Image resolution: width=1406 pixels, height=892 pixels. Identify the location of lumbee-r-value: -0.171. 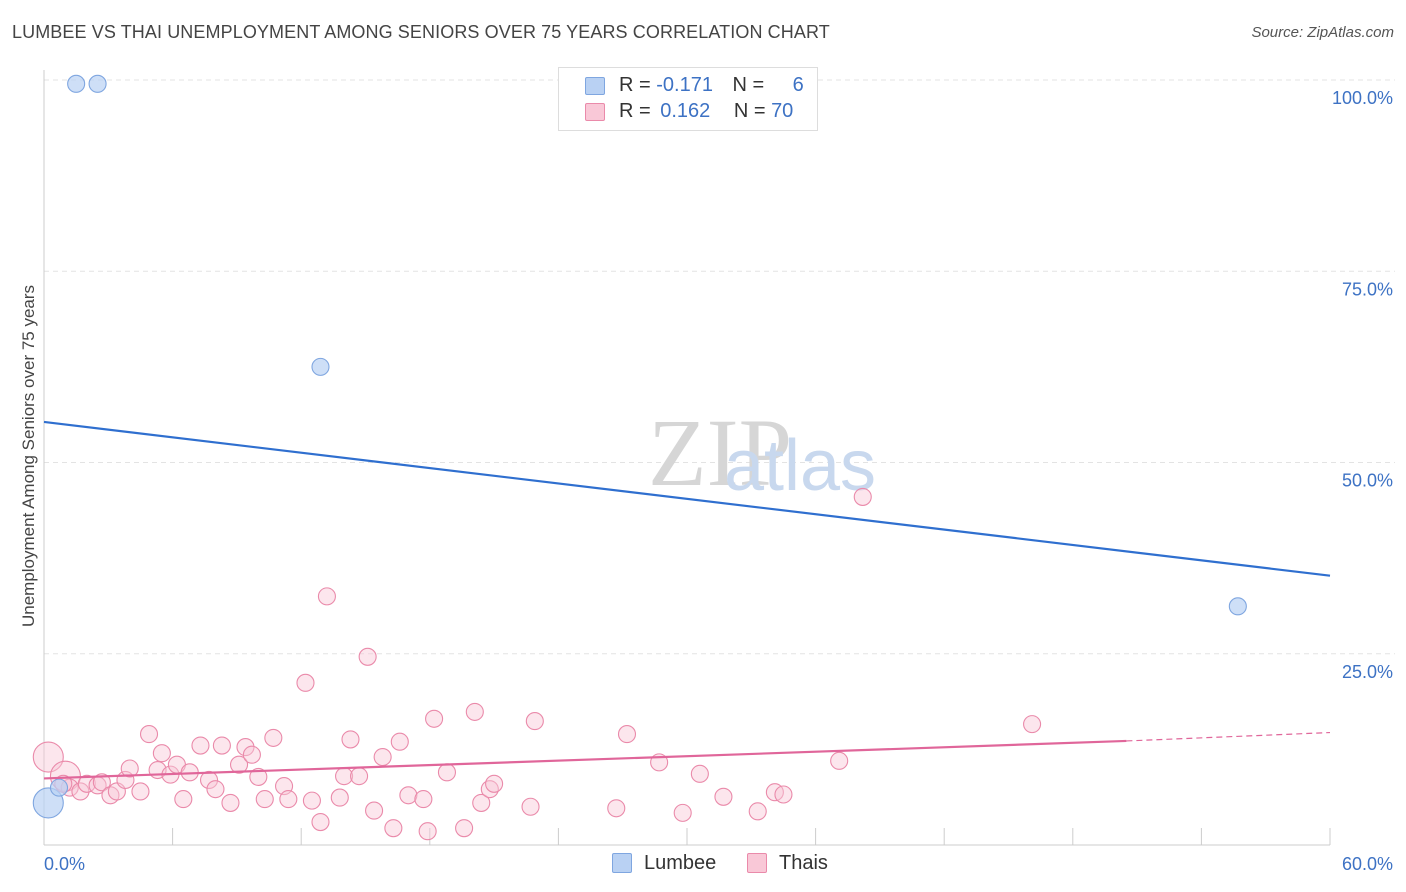
(684, 85).